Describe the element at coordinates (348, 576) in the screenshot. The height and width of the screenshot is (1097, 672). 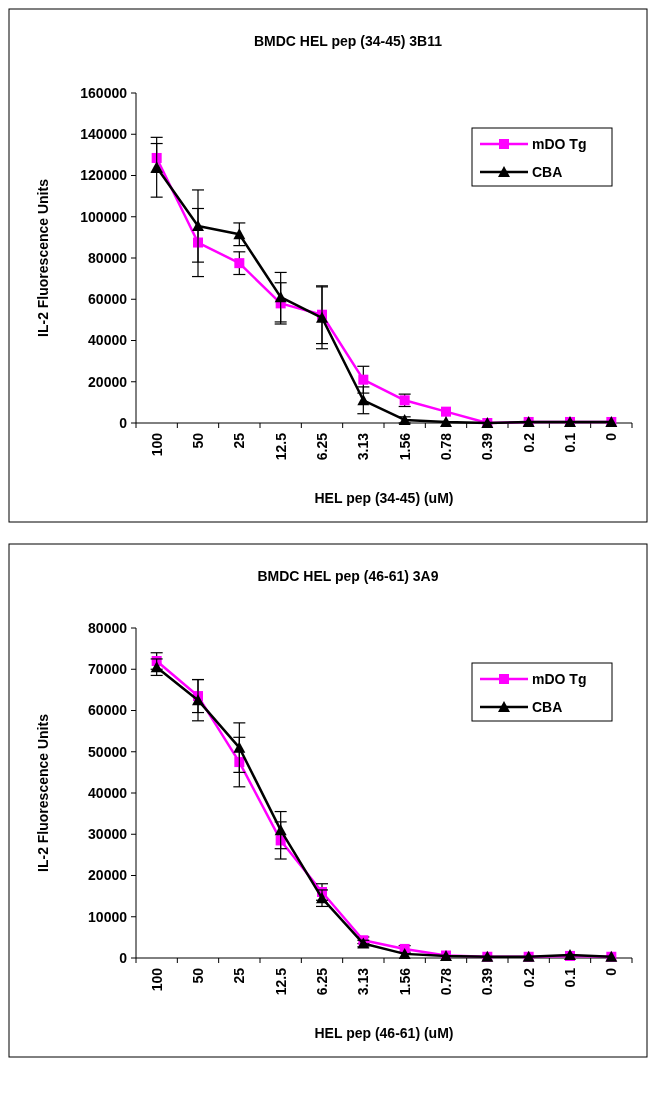
I see `chart-title: BMDC HEL pep (46-61) 3A9` at that location.